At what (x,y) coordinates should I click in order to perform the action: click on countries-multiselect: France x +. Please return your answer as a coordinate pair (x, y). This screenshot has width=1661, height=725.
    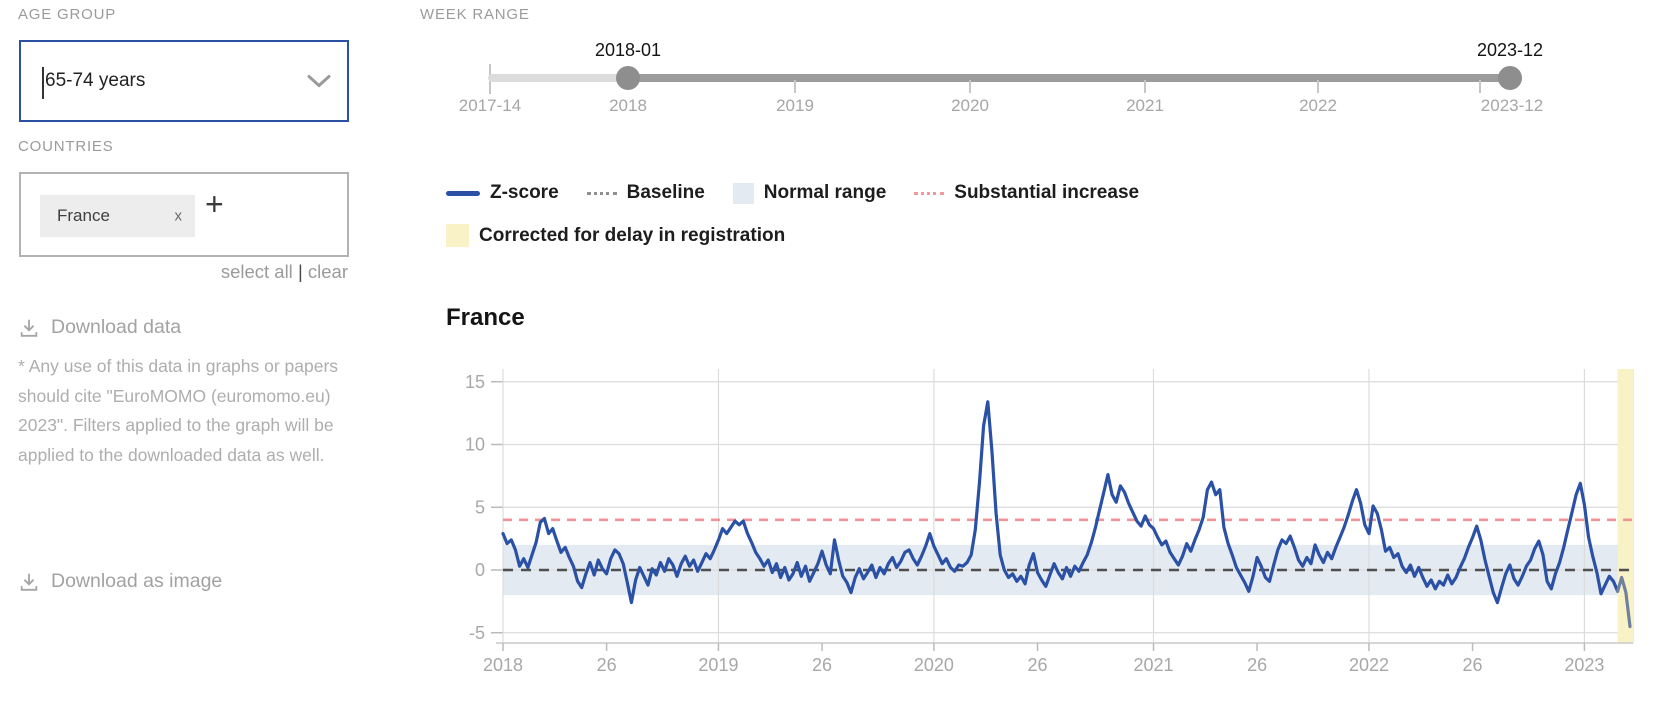
    Looking at the image, I should click on (184, 214).